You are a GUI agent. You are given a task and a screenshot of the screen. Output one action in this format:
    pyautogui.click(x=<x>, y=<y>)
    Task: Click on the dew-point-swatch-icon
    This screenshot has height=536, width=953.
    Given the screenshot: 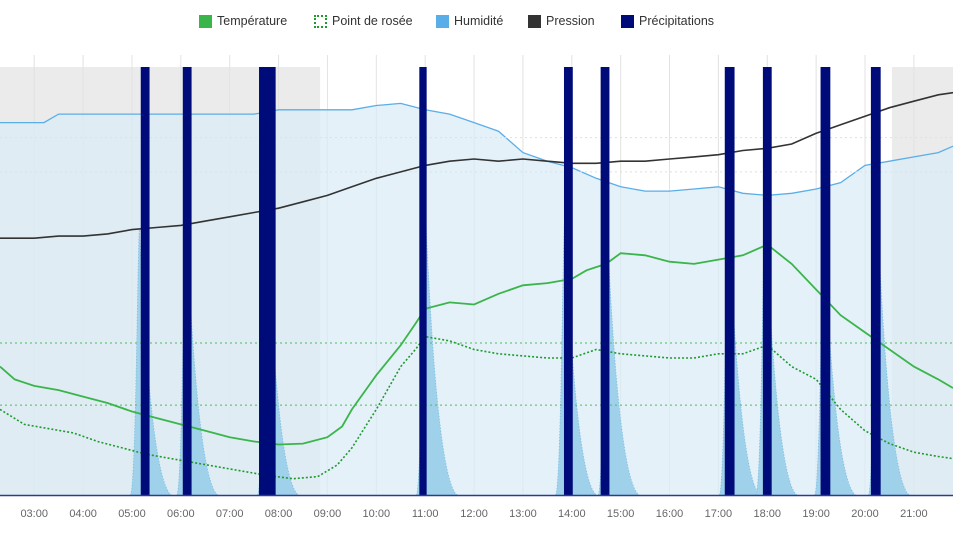 What is the action you would take?
    pyautogui.click(x=320, y=21)
    